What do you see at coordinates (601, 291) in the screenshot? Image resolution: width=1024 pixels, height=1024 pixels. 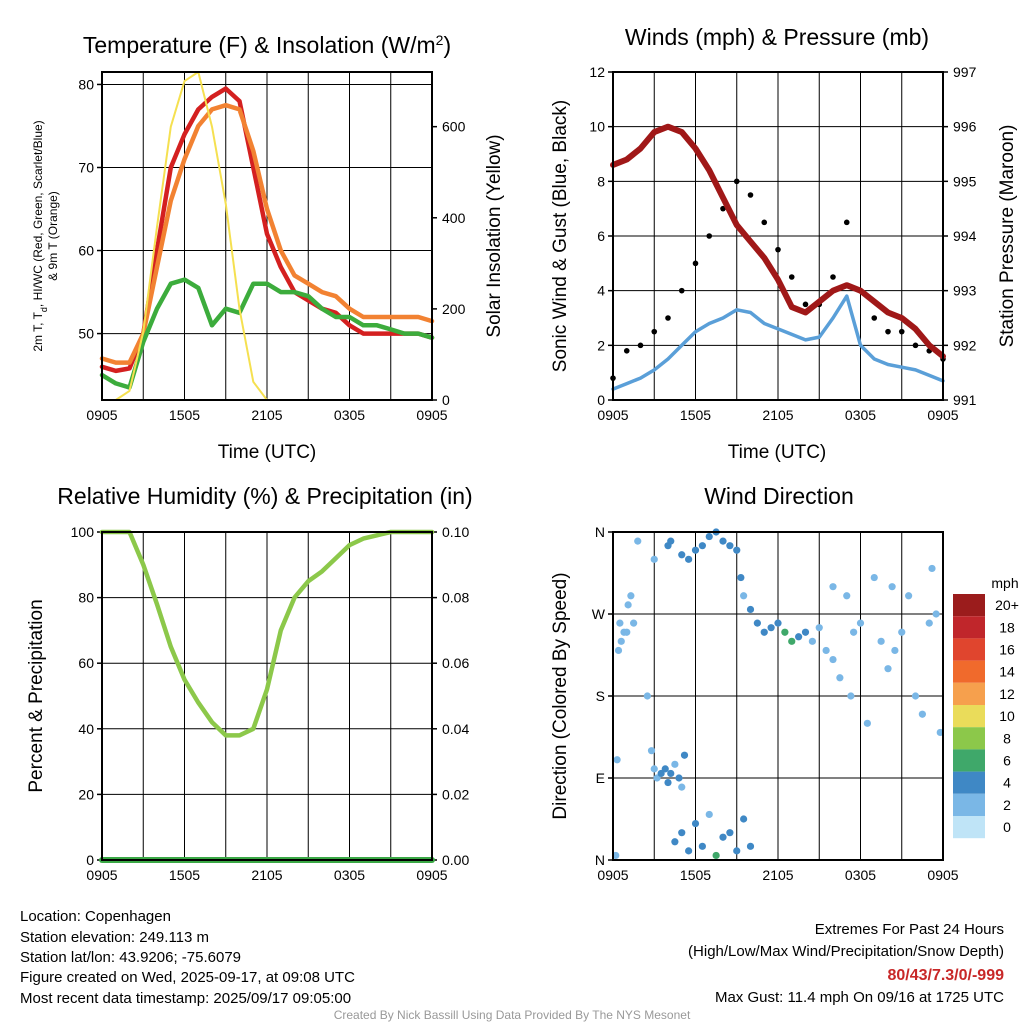 I see `y-tick-label: 4` at bounding box center [601, 291].